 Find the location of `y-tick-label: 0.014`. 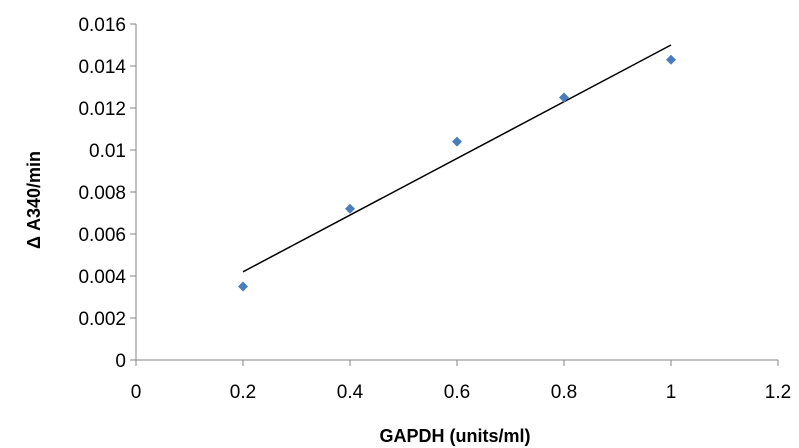

y-tick-label: 0.014 is located at coordinates (102, 67).